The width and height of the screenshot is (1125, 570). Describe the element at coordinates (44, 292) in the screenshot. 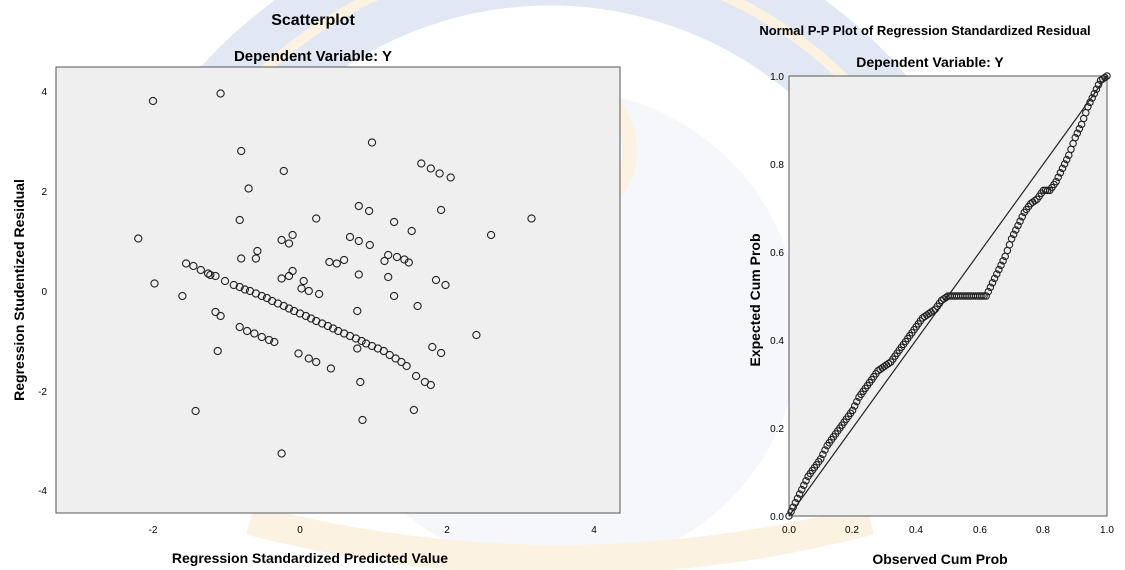

I see `scatter-ytick: 0` at that location.